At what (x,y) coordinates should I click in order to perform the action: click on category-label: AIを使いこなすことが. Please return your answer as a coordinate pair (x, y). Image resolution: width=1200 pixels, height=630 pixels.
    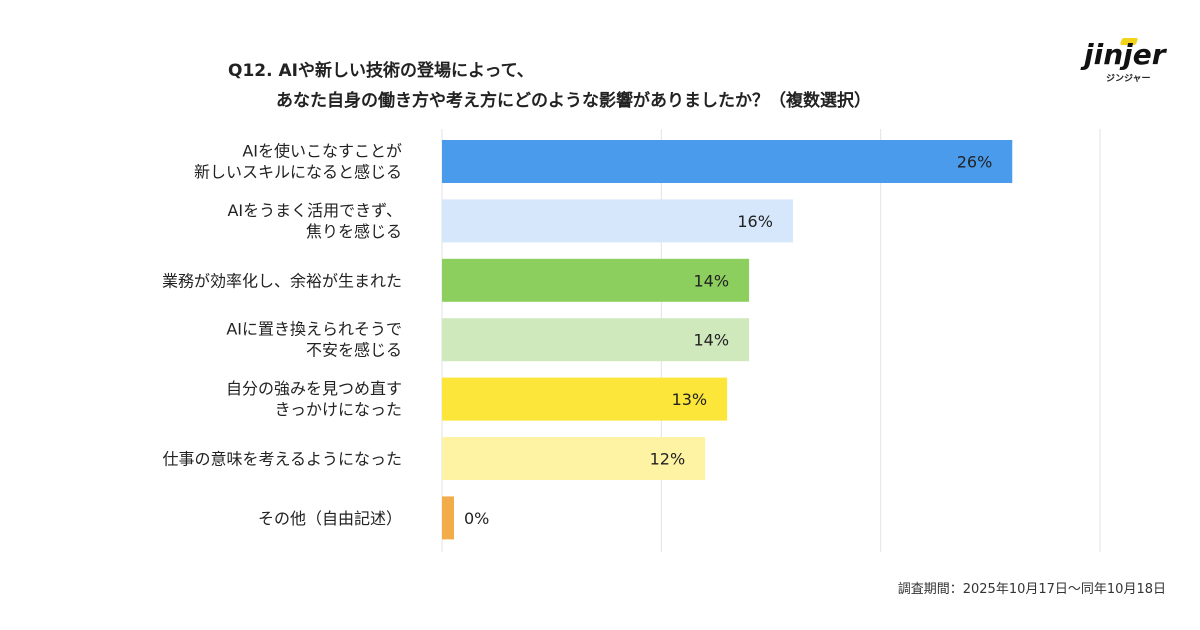
    Looking at the image, I should click on (322, 151).